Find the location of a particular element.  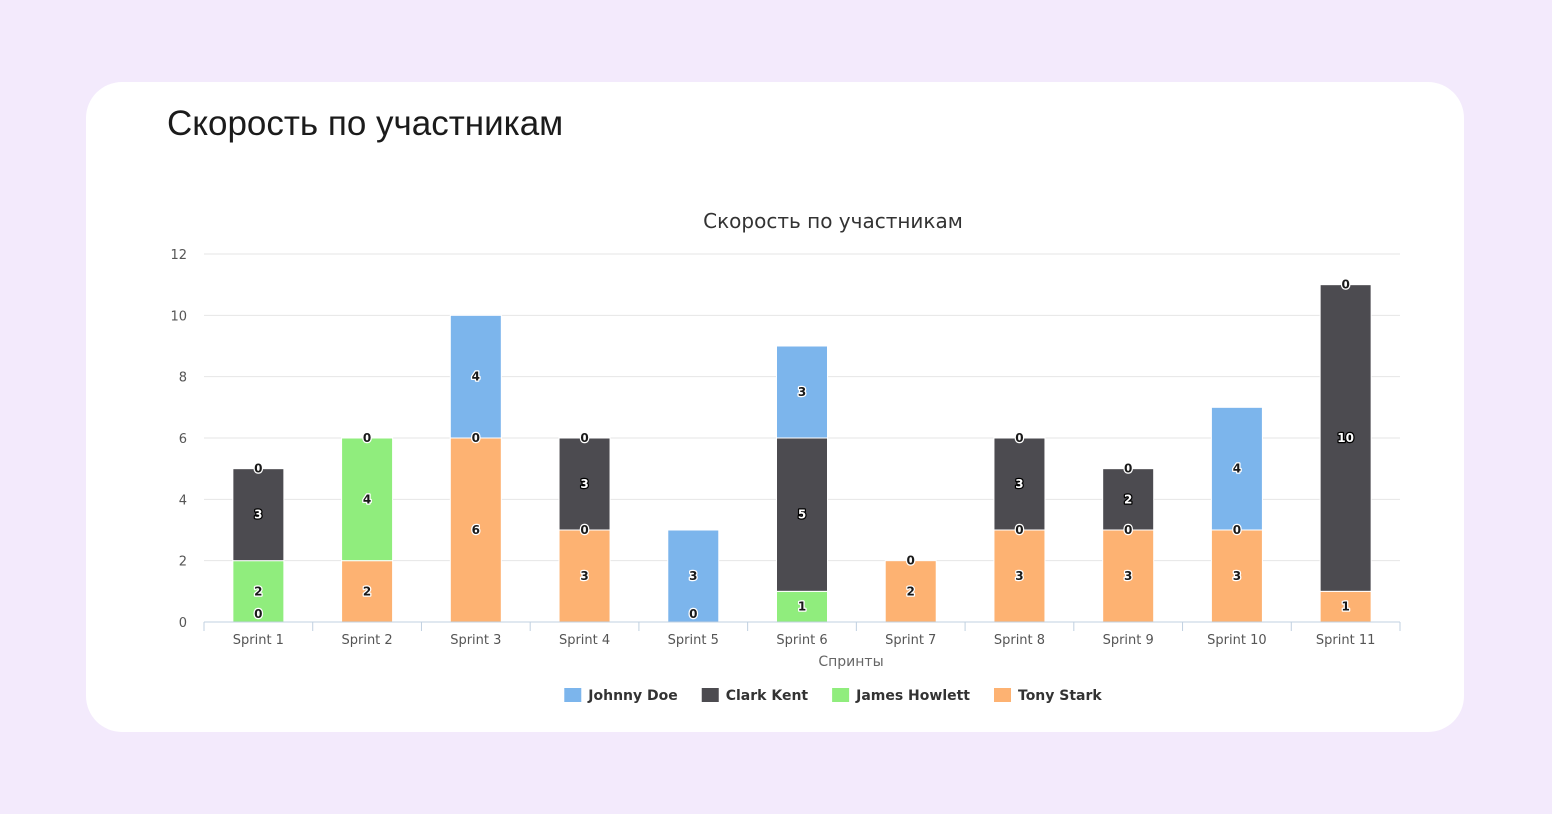

y-tick-label: 6 is located at coordinates (183, 439).